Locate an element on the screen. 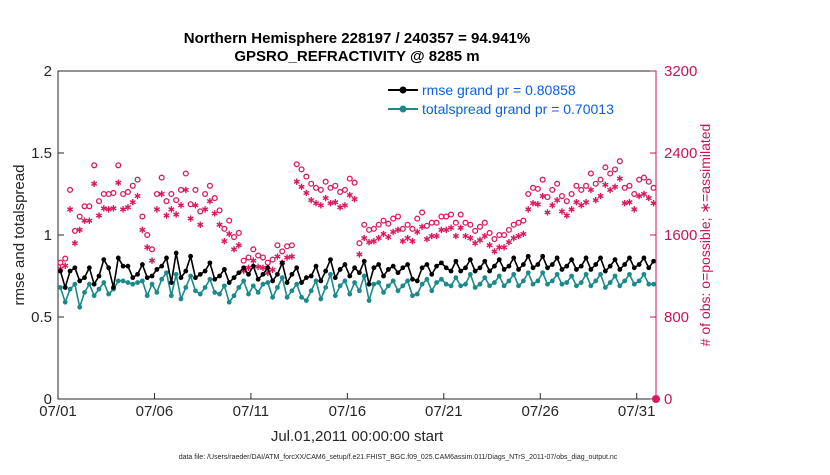 The width and height of the screenshot is (830, 475). right-axis-ticks: 0 800 1600 2400 3200 is located at coordinates (673, 235).